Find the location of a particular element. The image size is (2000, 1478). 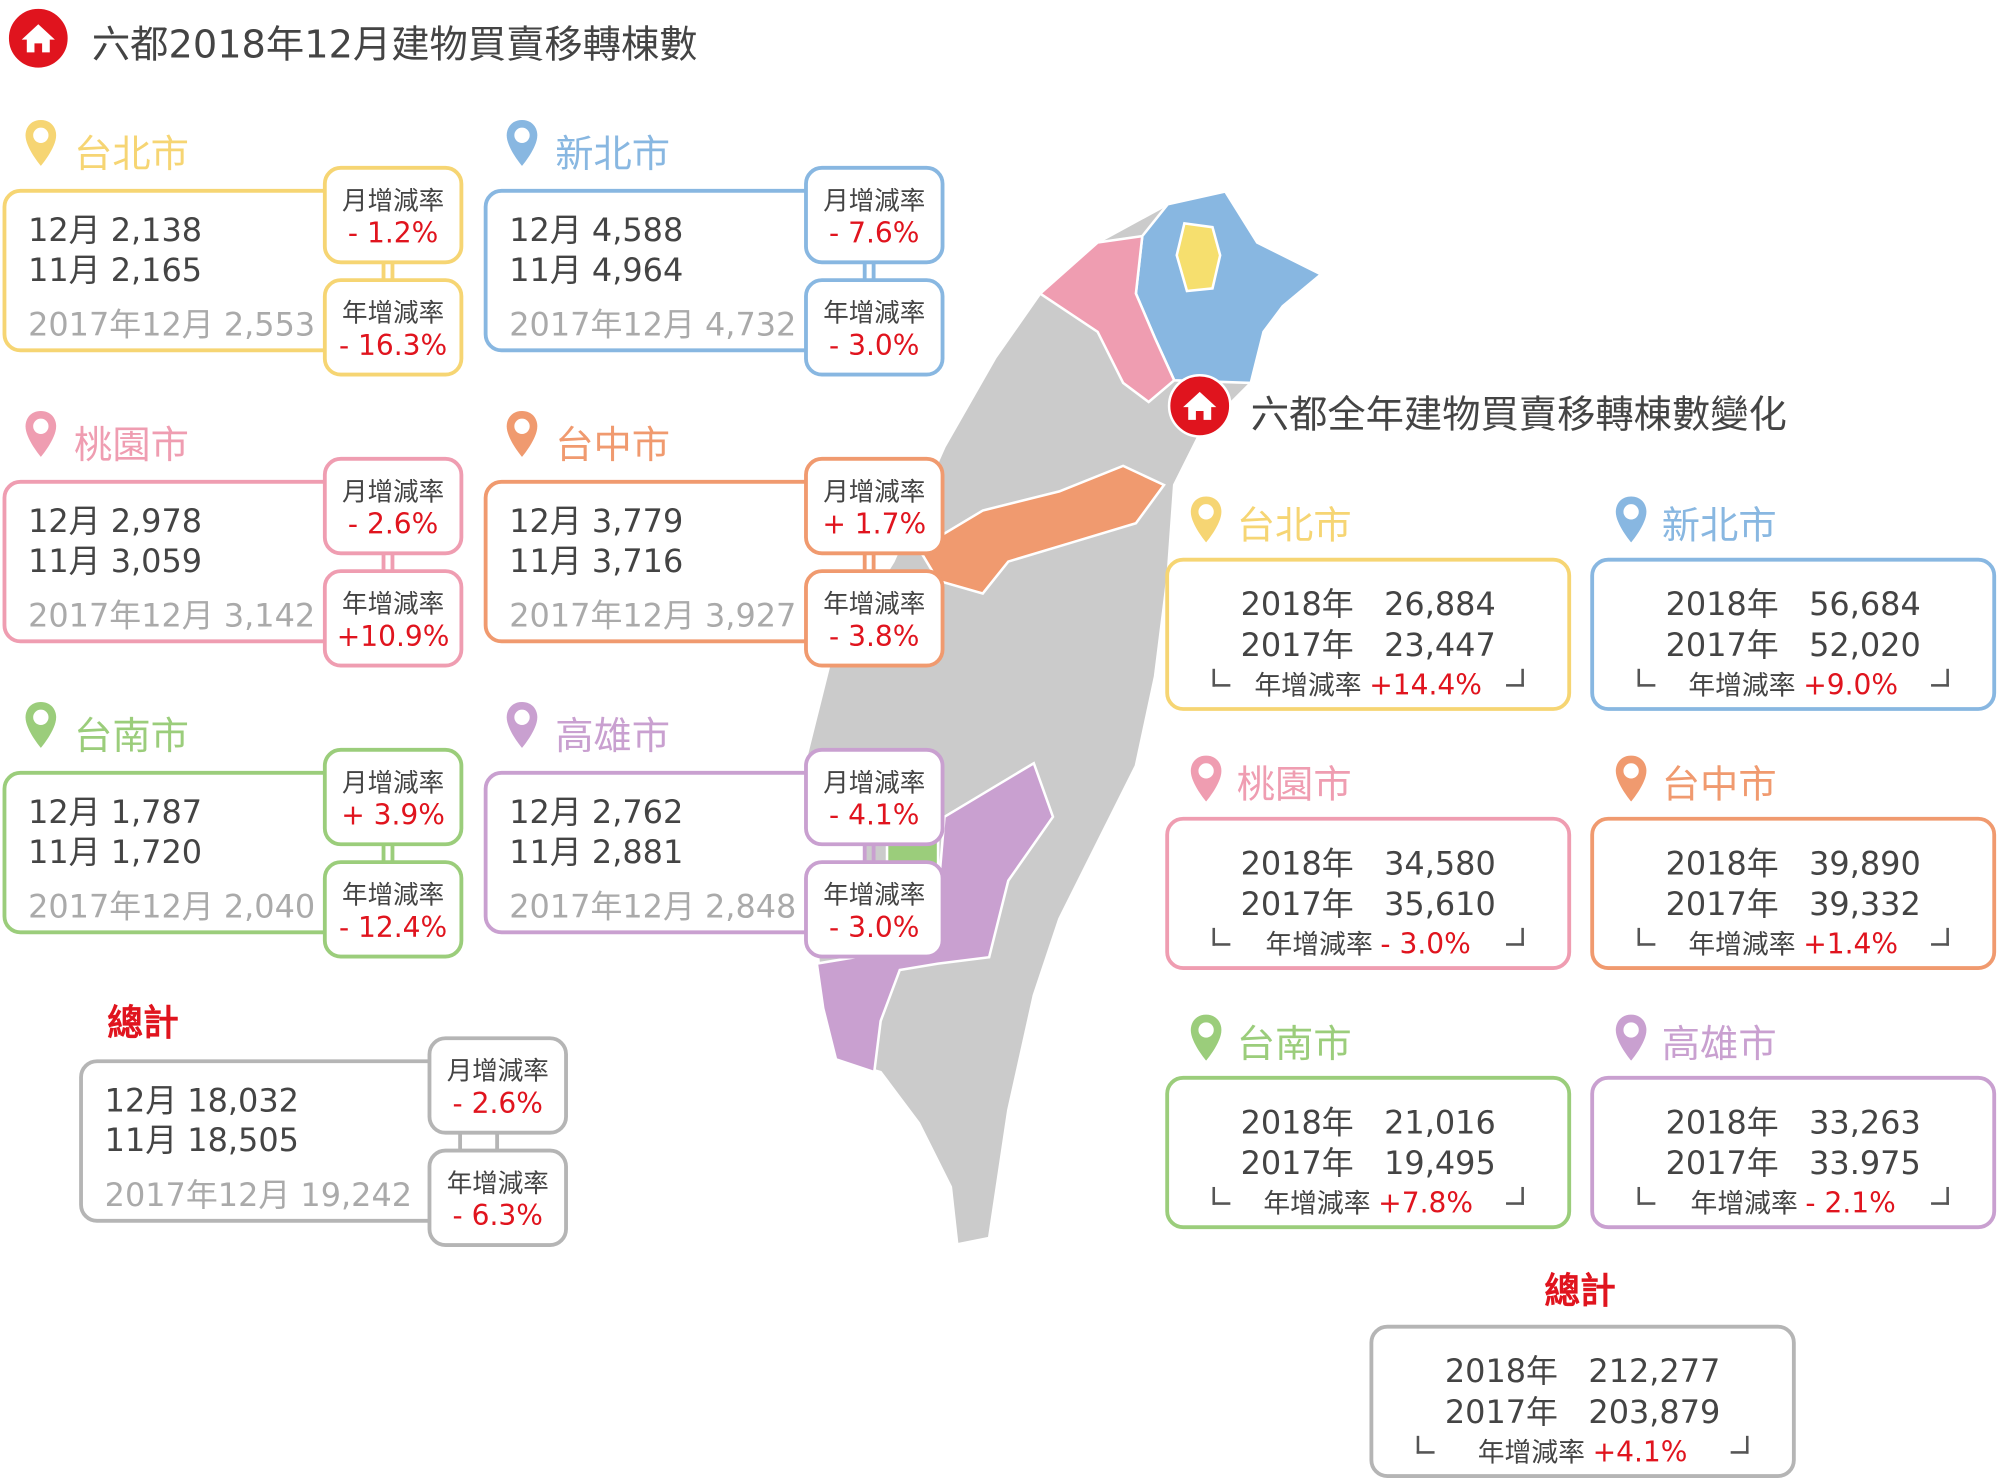

card-box: 2018年 56,684 2017年 52,020 年增減率 +9.0% is located at coordinates (1793, 634).